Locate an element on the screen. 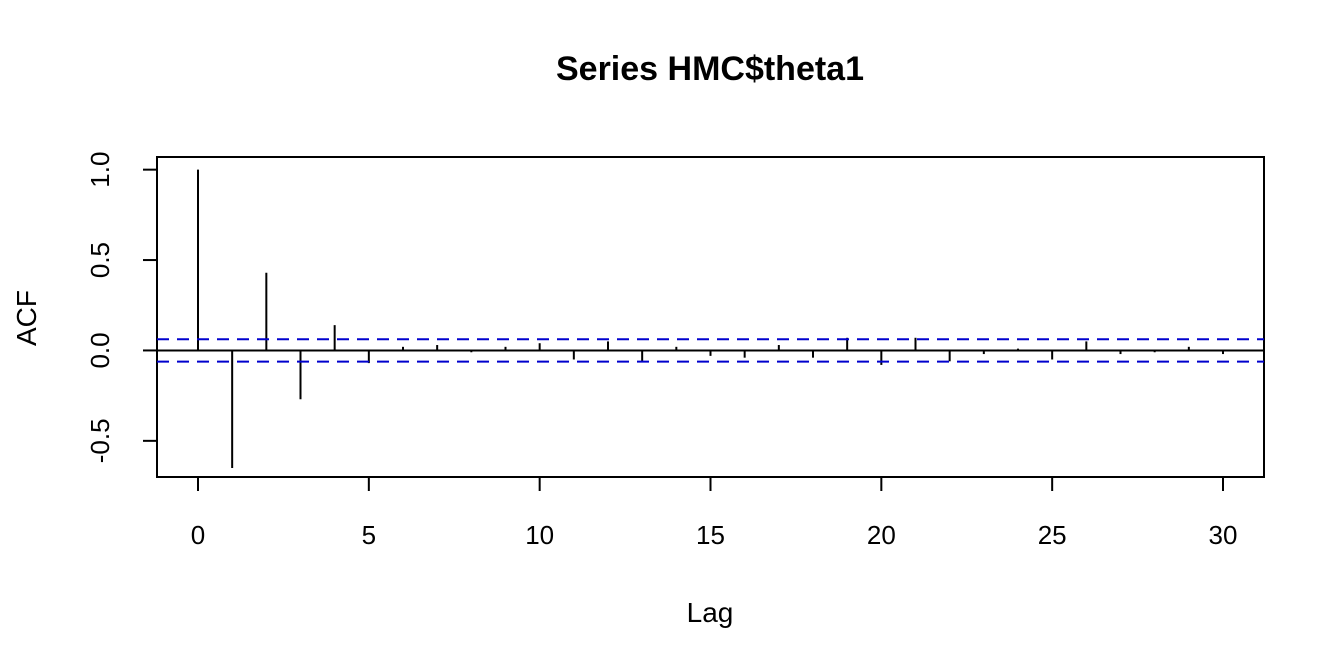 This screenshot has width=1344, height=672. y-tick-label: 0.5 is located at coordinates (100, 260).